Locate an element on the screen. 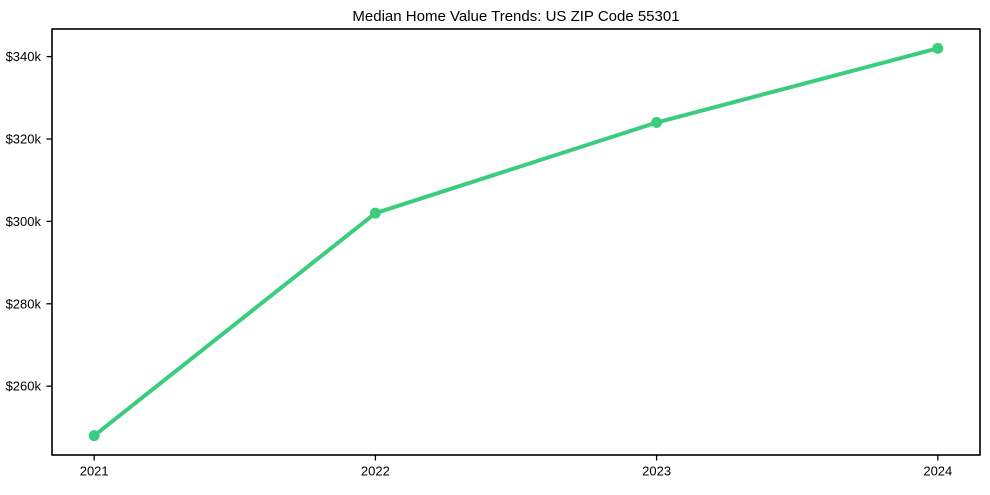 Image resolution: width=990 pixels, height=495 pixels. y-tick-label: $280k is located at coordinates (24, 303).